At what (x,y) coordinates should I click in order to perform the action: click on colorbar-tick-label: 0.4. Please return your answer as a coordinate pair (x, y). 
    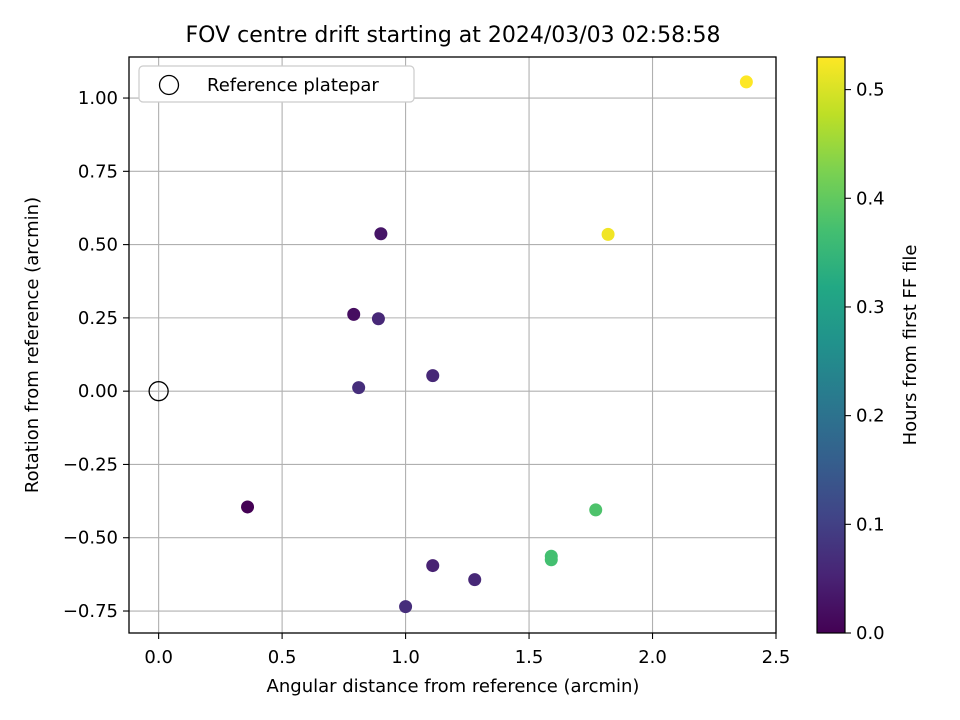
    Looking at the image, I should click on (870, 198).